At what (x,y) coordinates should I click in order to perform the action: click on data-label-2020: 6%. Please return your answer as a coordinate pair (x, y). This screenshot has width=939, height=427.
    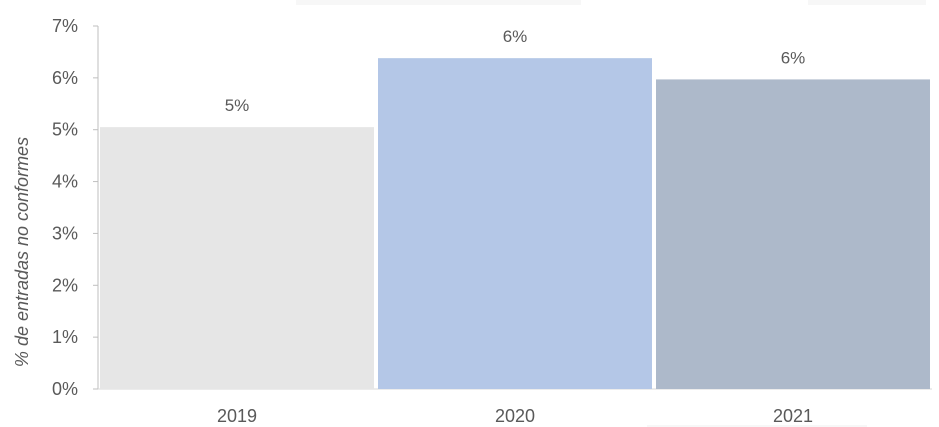
    Looking at the image, I should click on (515, 36).